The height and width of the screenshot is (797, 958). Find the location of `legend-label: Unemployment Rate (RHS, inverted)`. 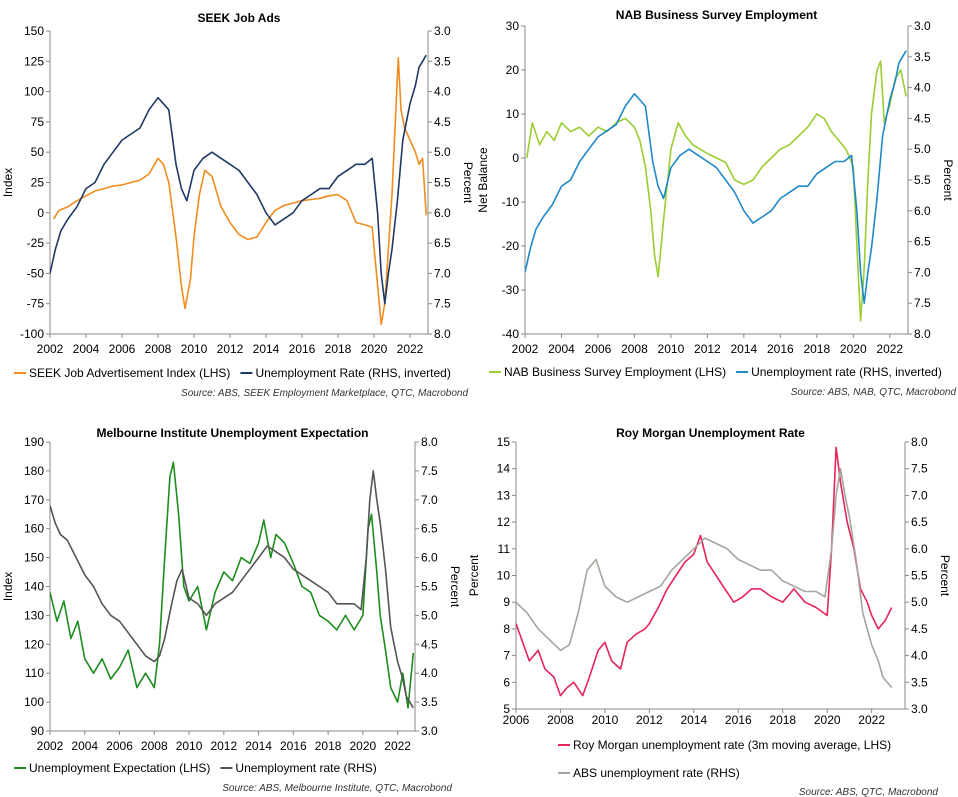

legend-label: Unemployment Rate (RHS, inverted) is located at coordinates (352, 373).